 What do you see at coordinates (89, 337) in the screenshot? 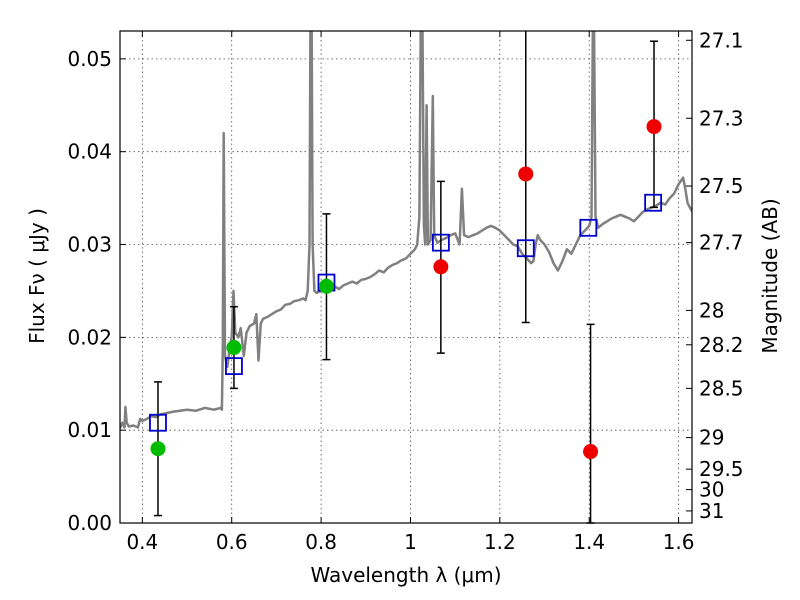
I see `y-tick-label: 0.02` at bounding box center [89, 337].